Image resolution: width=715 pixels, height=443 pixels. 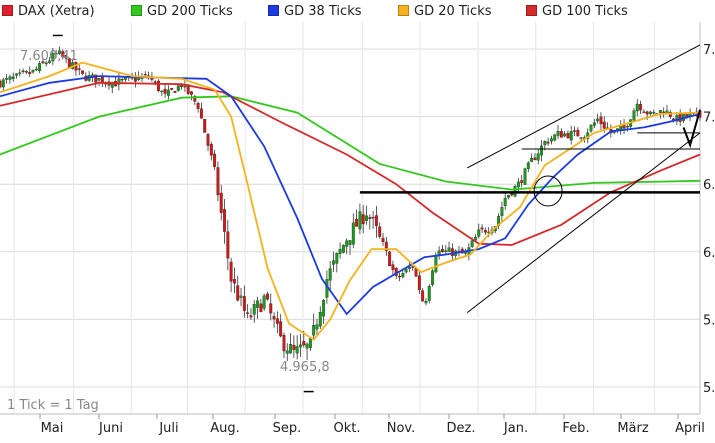 I want to click on legend-label-gd200: GD 200 Ticks, so click(x=190, y=11).